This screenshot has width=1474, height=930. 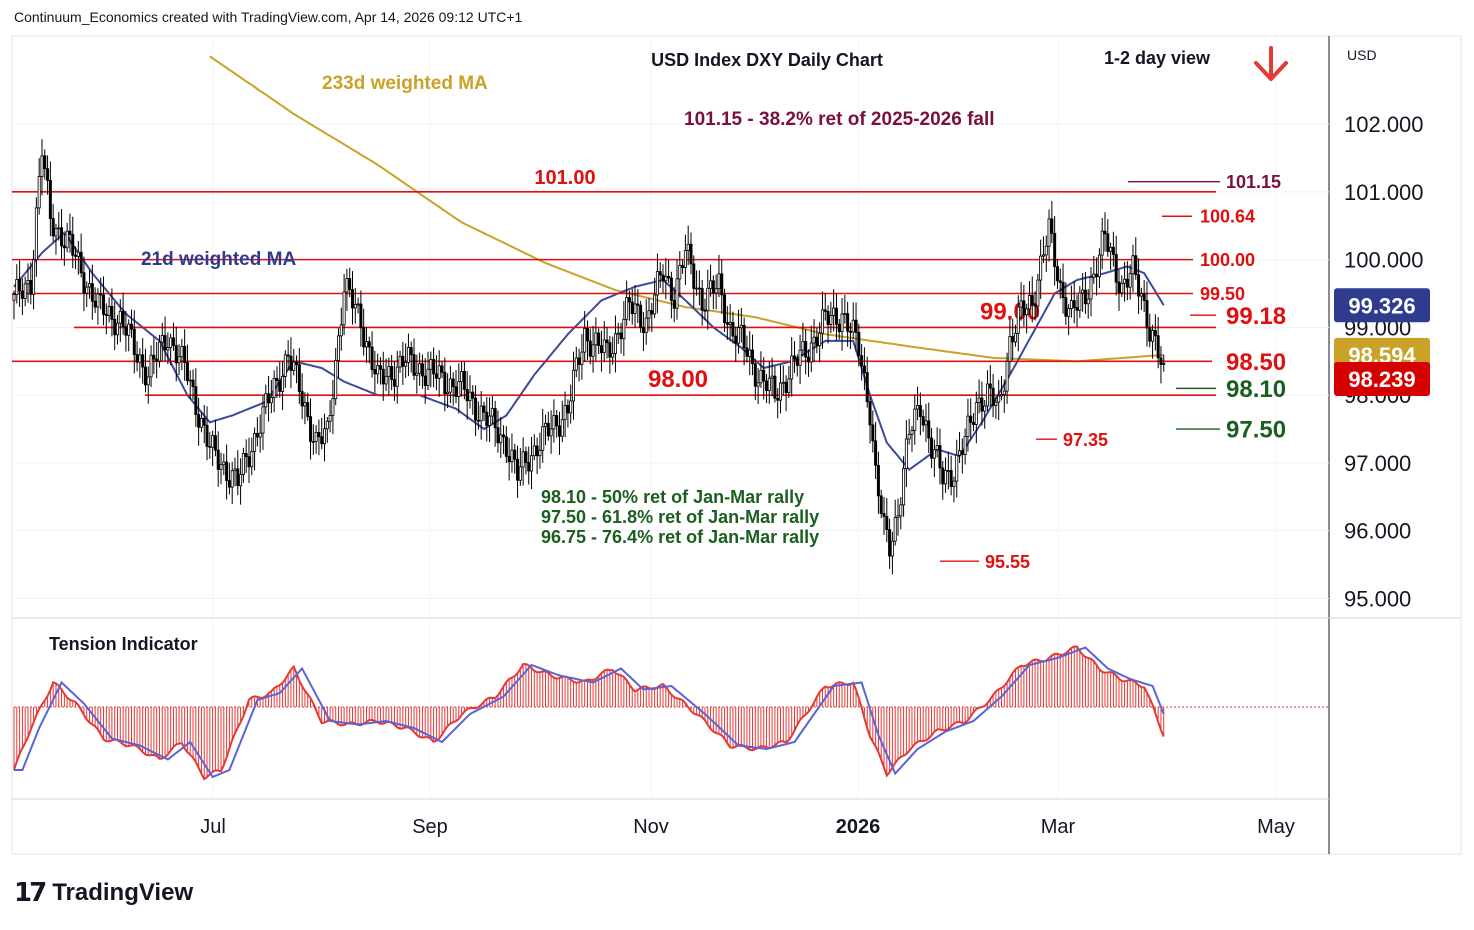 What do you see at coordinates (767, 60) in the screenshot?
I see `chart-title: USD Index DXY Daily Chart` at bounding box center [767, 60].